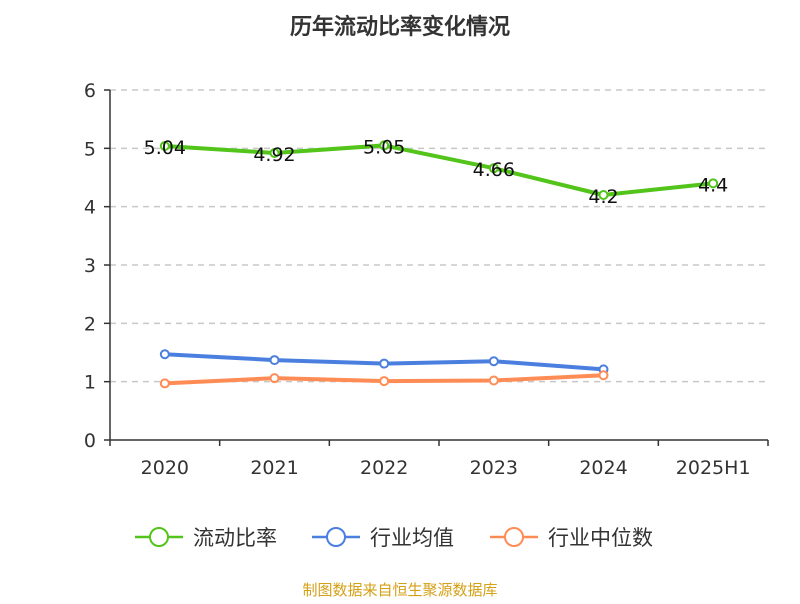  I want to click on x-tick-label: 2025H1, so click(713, 468).